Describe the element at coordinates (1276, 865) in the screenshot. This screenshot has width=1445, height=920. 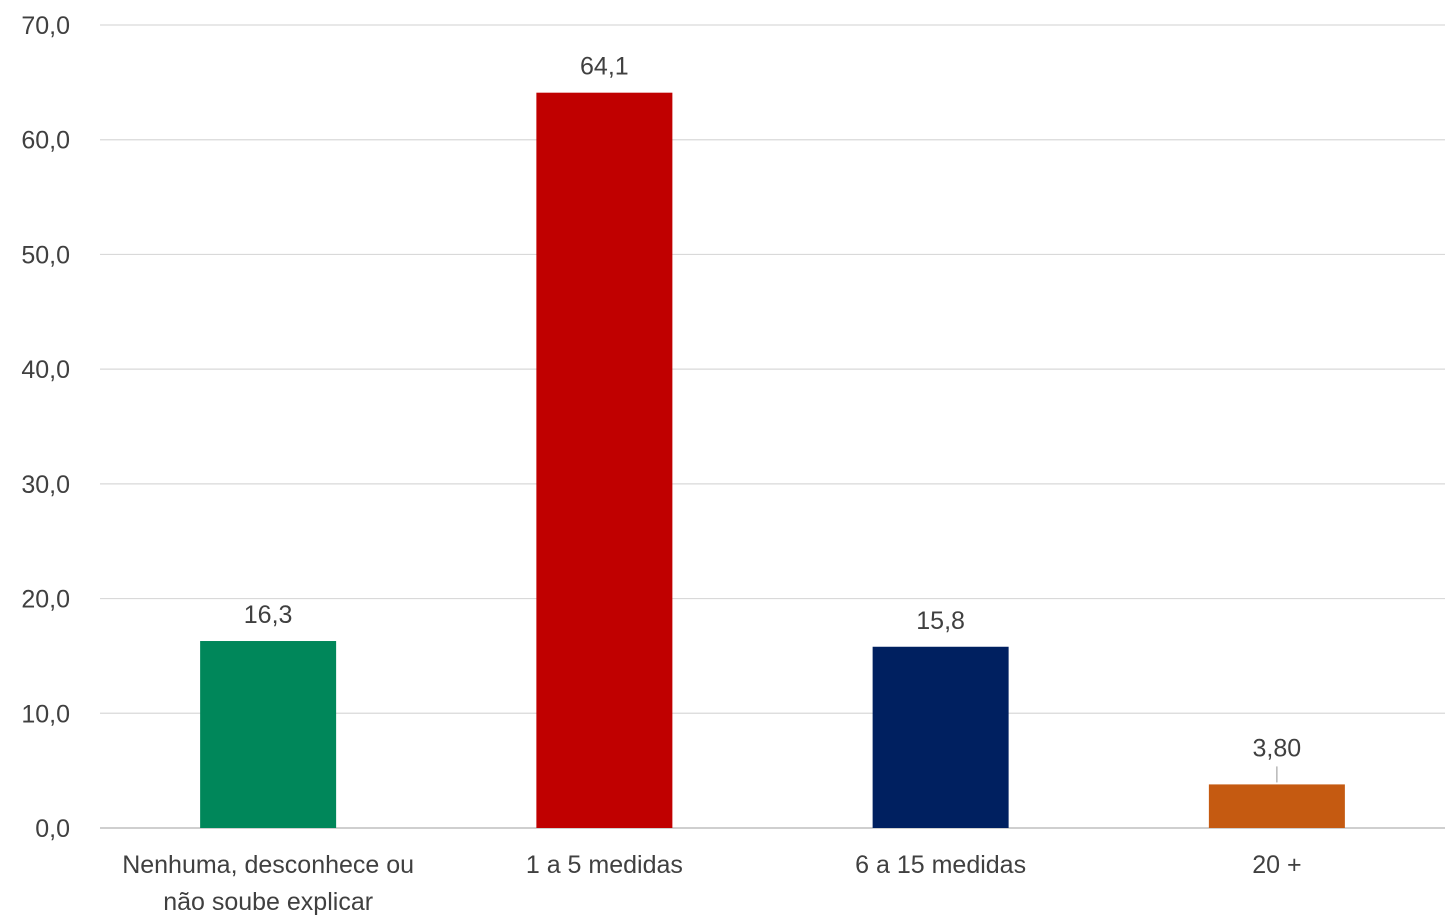
I see `category-label: 20 +` at that location.